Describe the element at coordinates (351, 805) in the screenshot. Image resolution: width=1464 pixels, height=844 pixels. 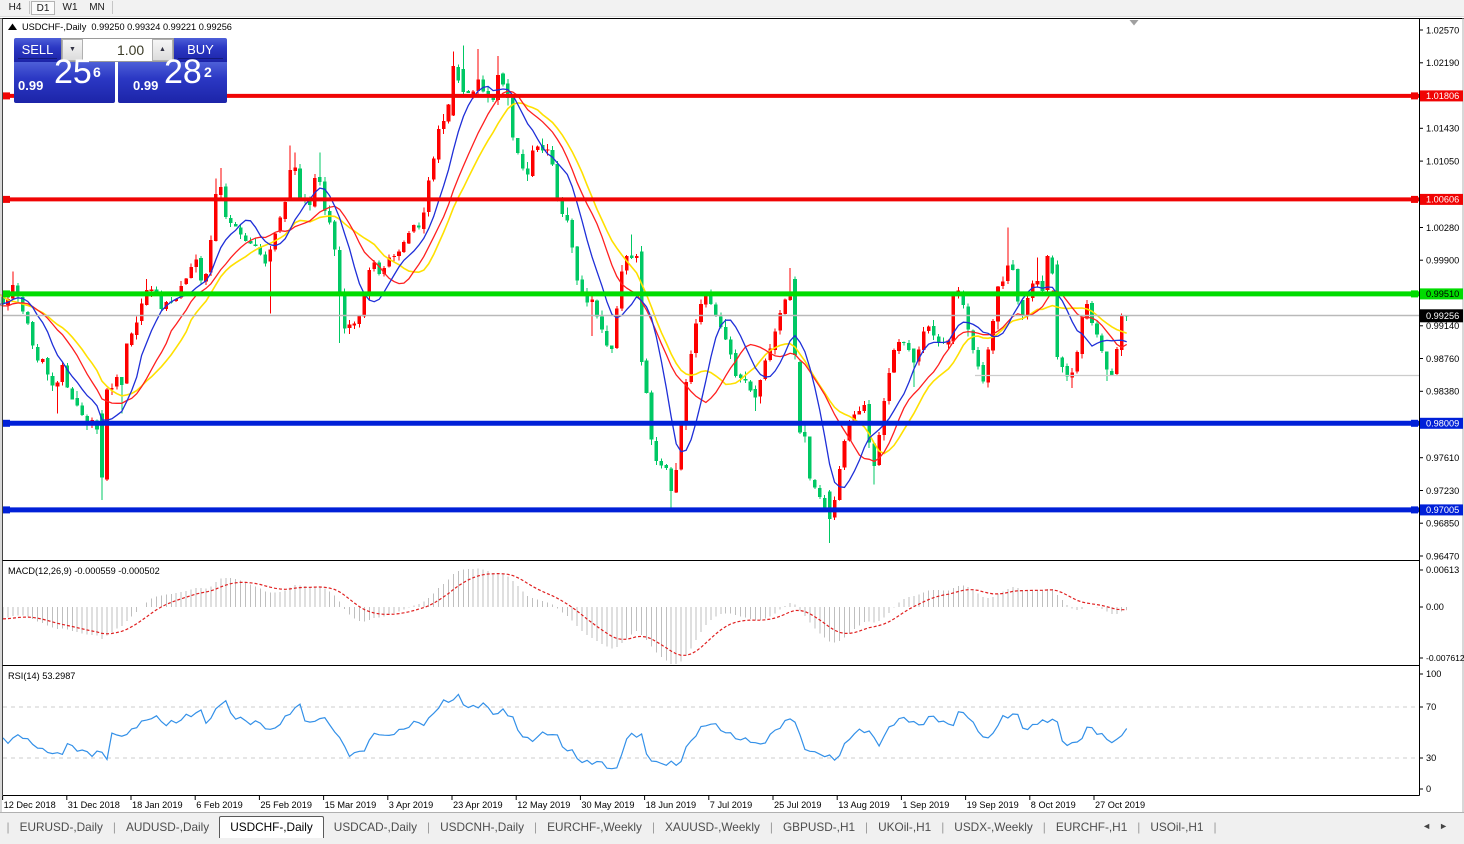
I see `svg-text: 15 Mar 2019` at that location.